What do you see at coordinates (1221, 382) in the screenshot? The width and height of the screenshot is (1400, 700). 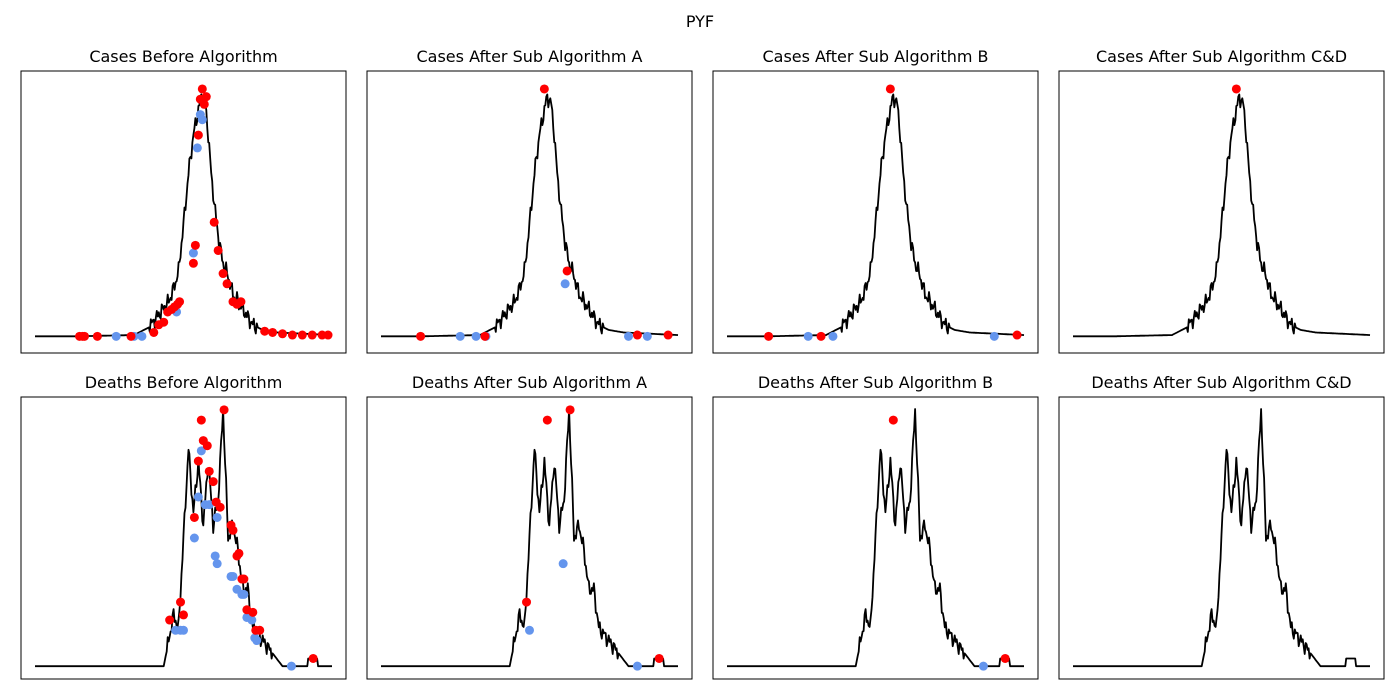 I see `subplot-title: Deaths After Sub Algorithm C&D` at bounding box center [1221, 382].